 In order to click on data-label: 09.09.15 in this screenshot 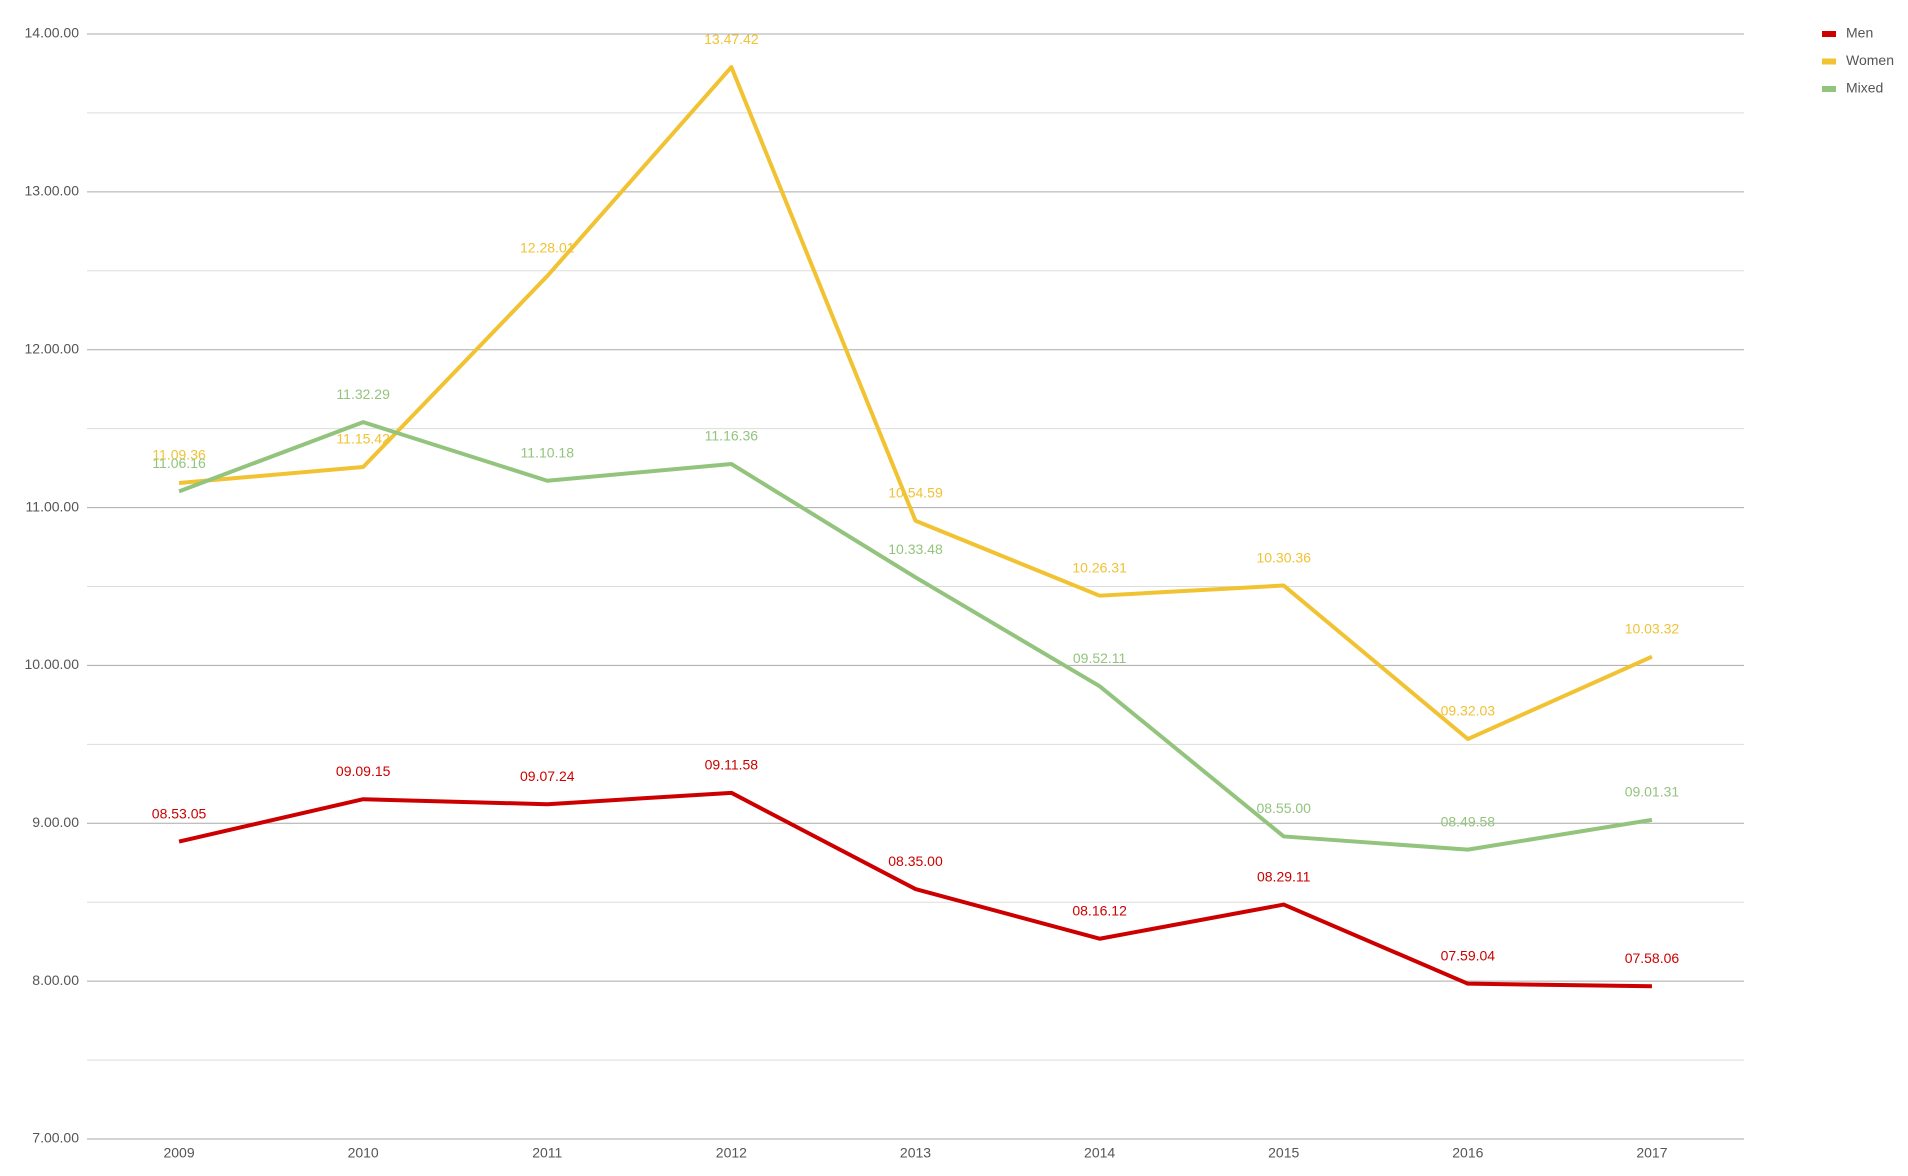, I will do `click(363, 771)`.